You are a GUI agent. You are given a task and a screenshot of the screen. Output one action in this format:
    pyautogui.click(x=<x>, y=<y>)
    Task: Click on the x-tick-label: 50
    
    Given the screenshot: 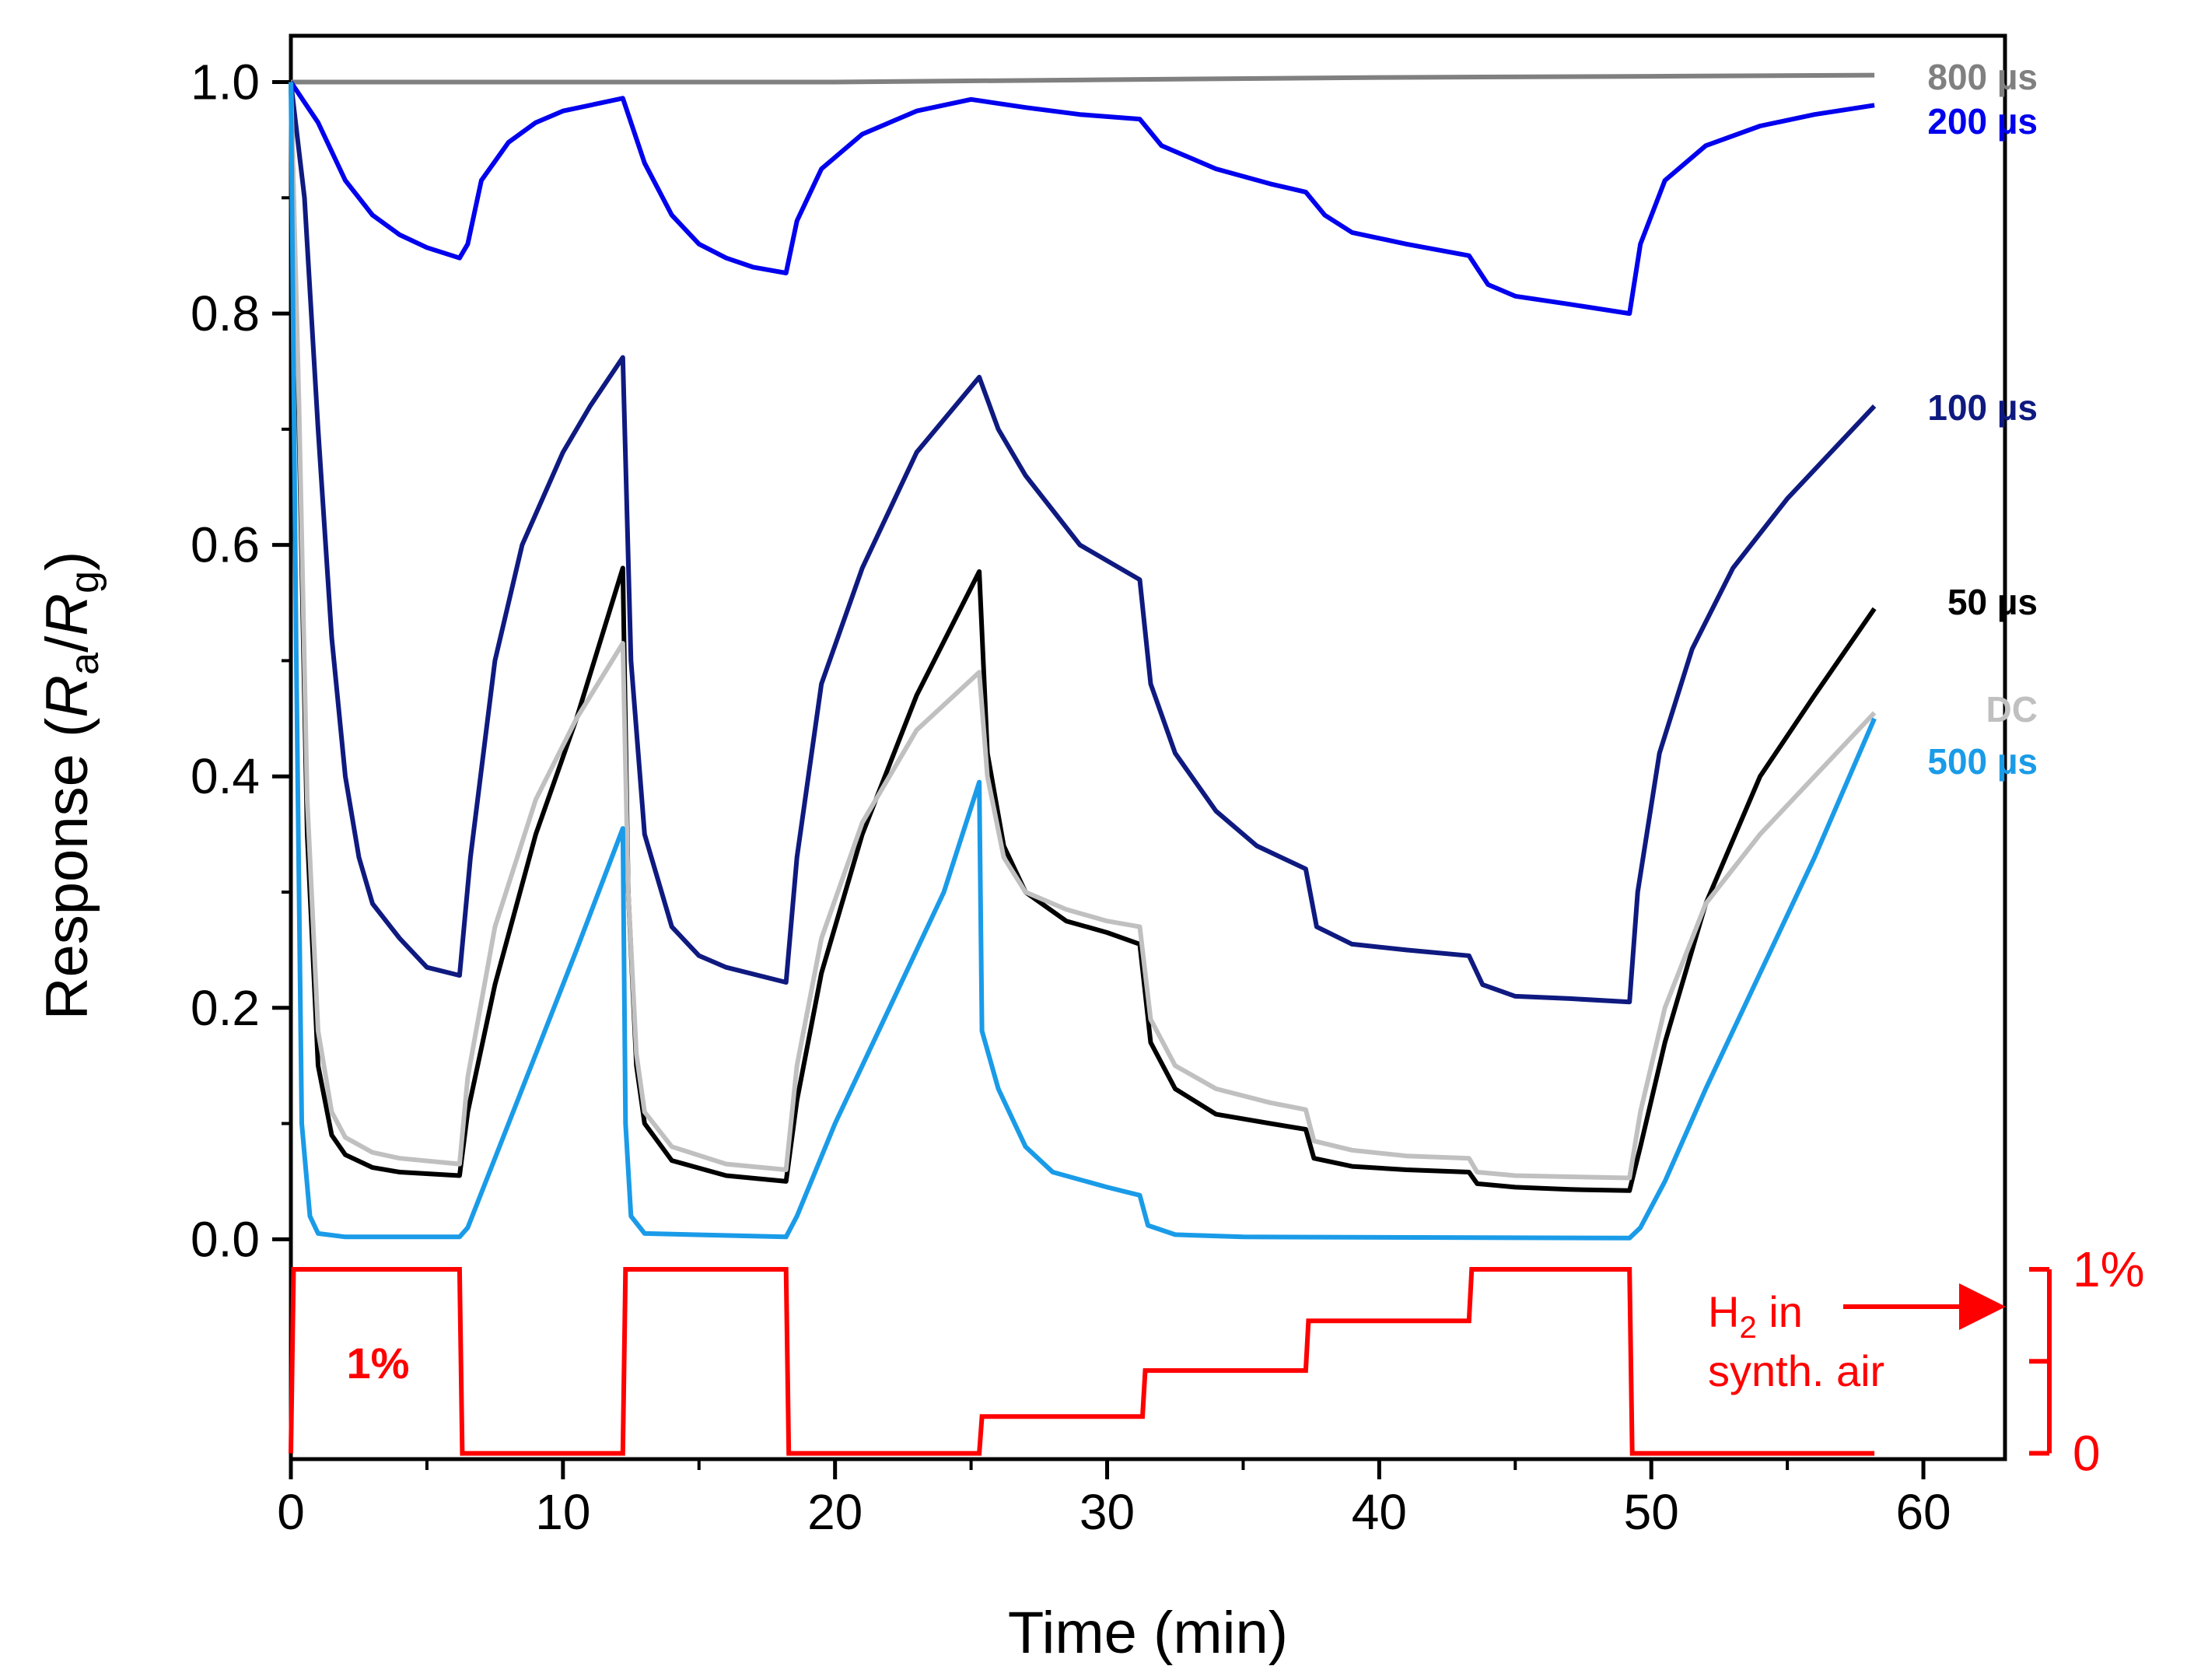 What is the action you would take?
    pyautogui.click(x=1652, y=1512)
    